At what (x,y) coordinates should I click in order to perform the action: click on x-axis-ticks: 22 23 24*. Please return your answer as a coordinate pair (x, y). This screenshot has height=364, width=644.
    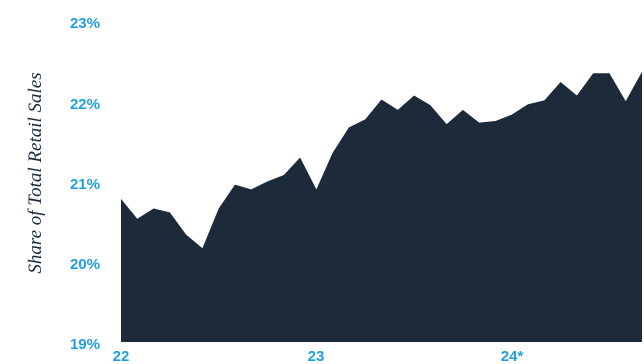
    Looking at the image, I should click on (318, 356).